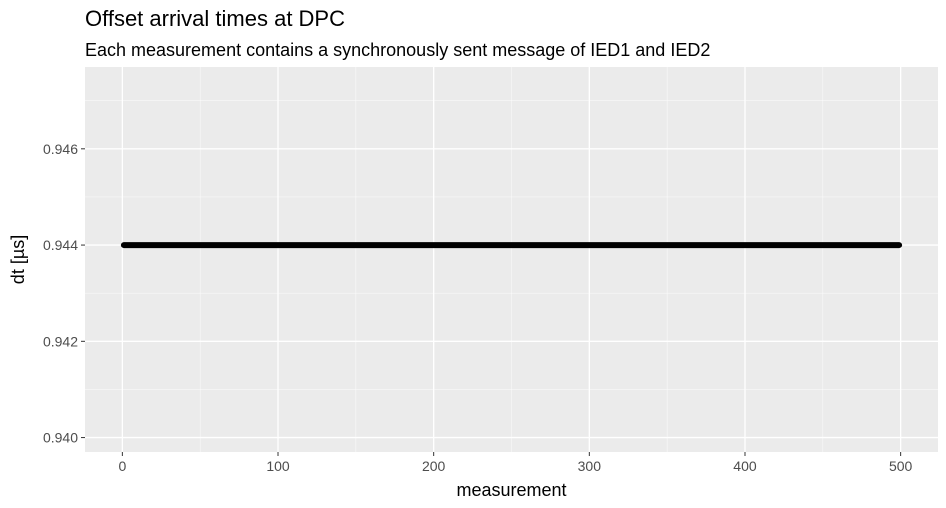 The width and height of the screenshot is (946, 508). I want to click on x-axis-title: measurement, so click(511, 490).